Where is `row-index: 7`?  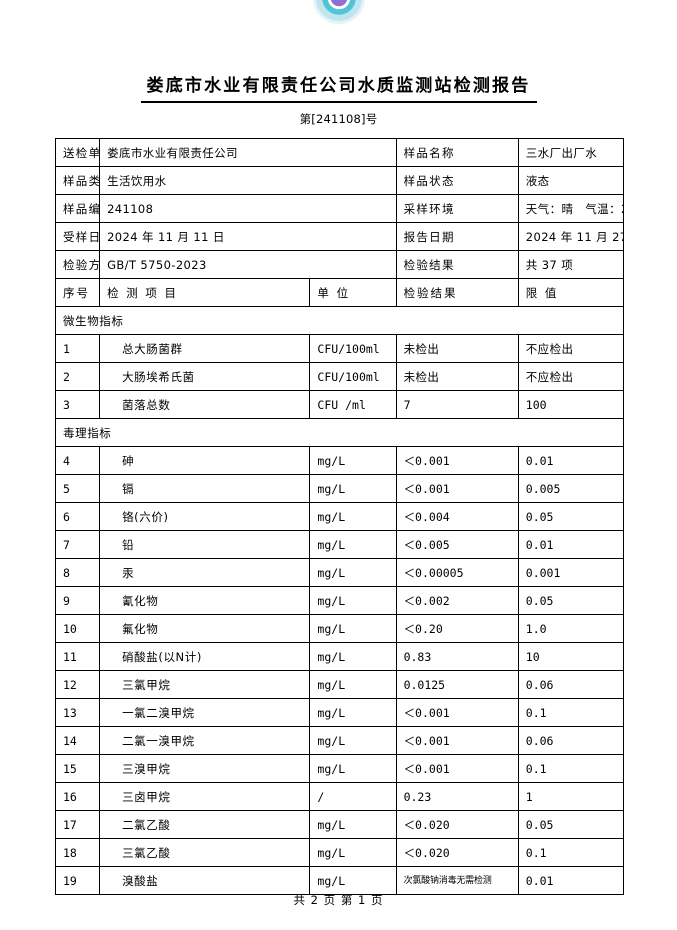 row-index: 7 is located at coordinates (77, 544).